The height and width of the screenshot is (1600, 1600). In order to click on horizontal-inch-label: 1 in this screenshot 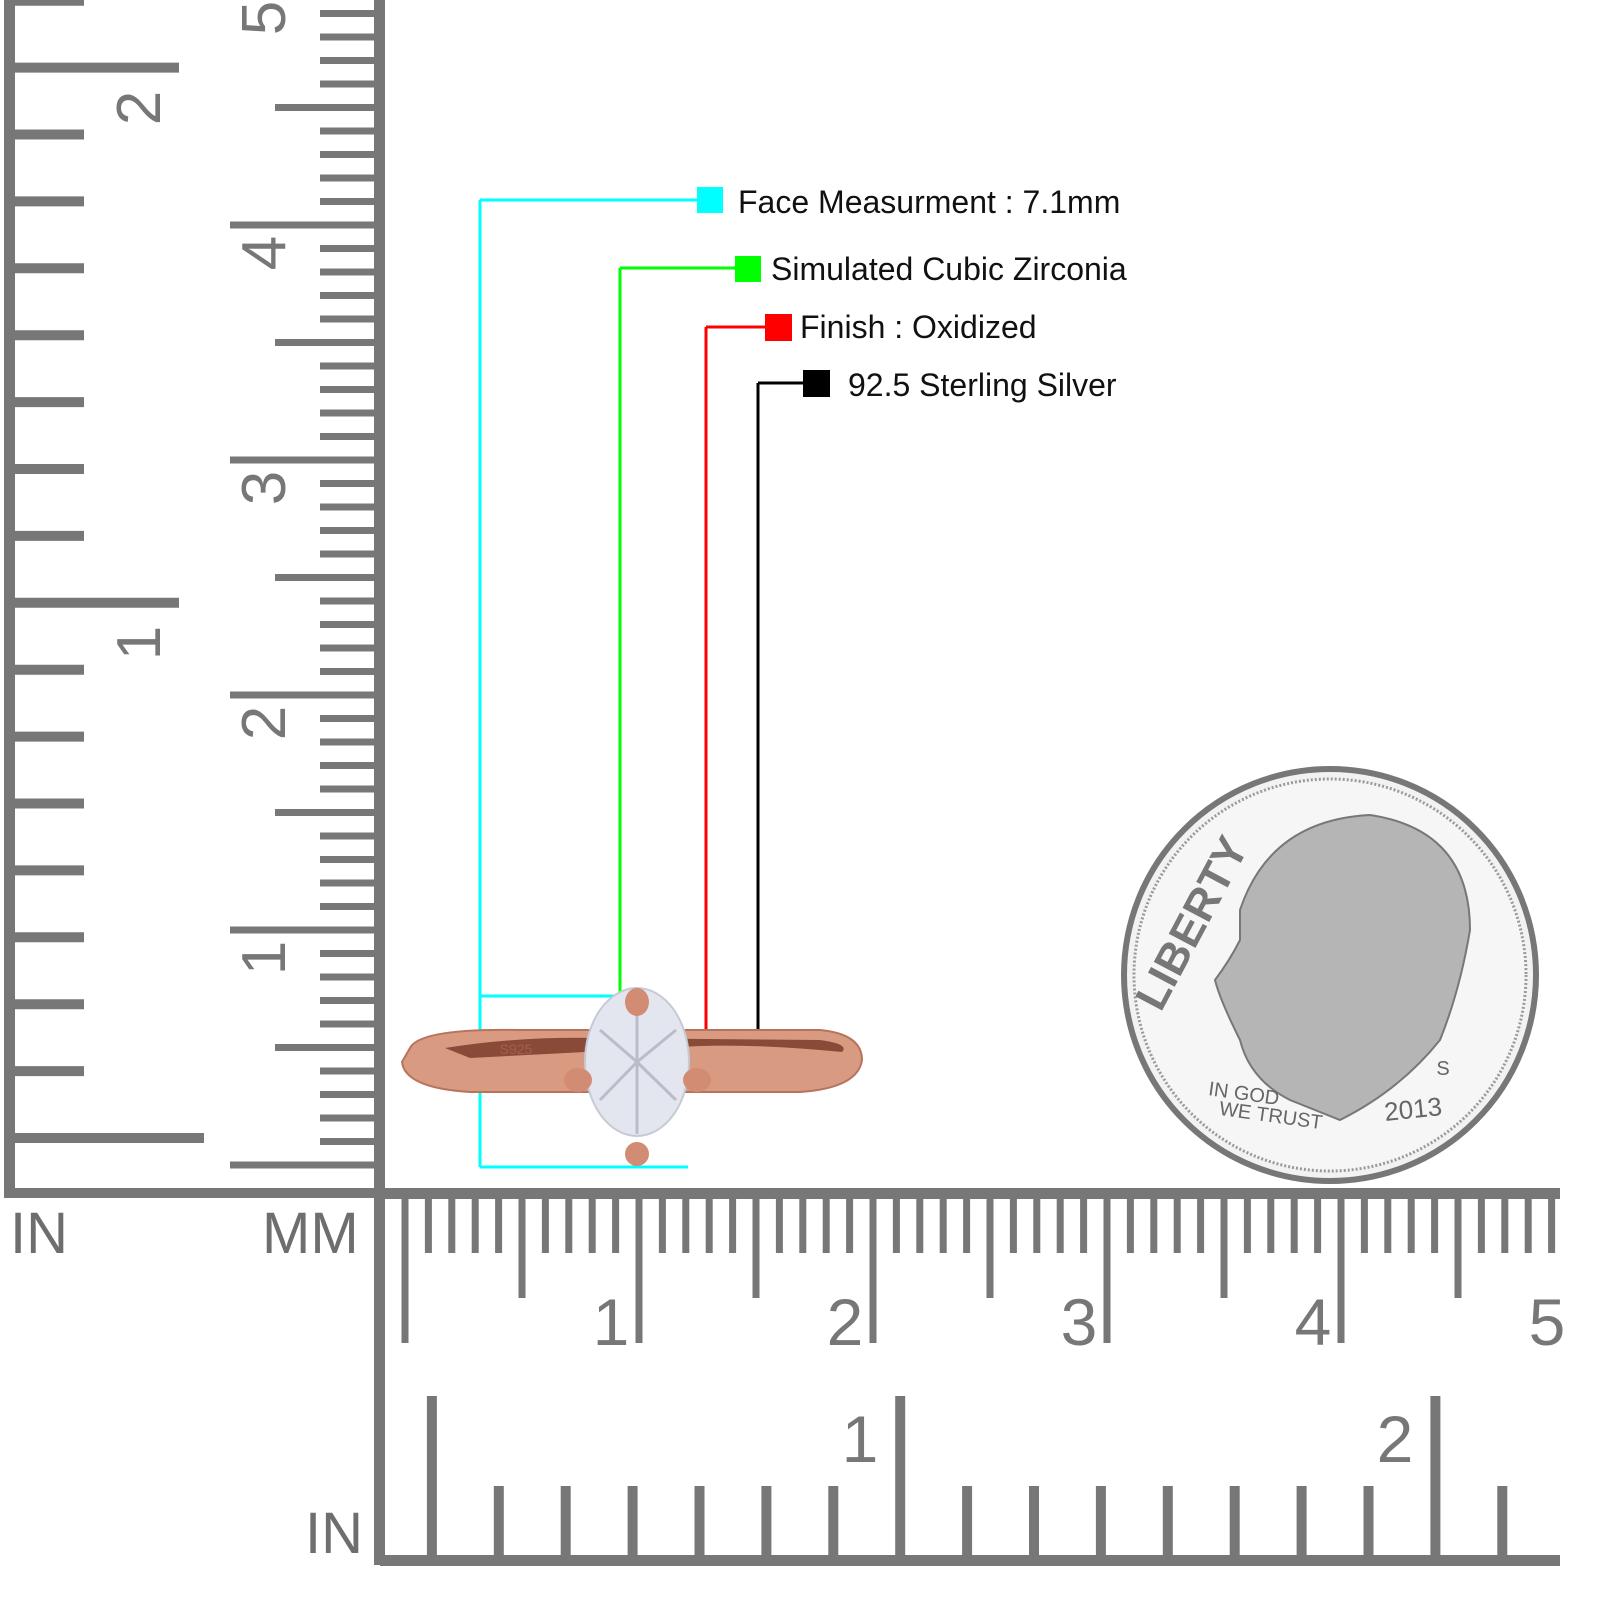, I will do `click(860, 1439)`.